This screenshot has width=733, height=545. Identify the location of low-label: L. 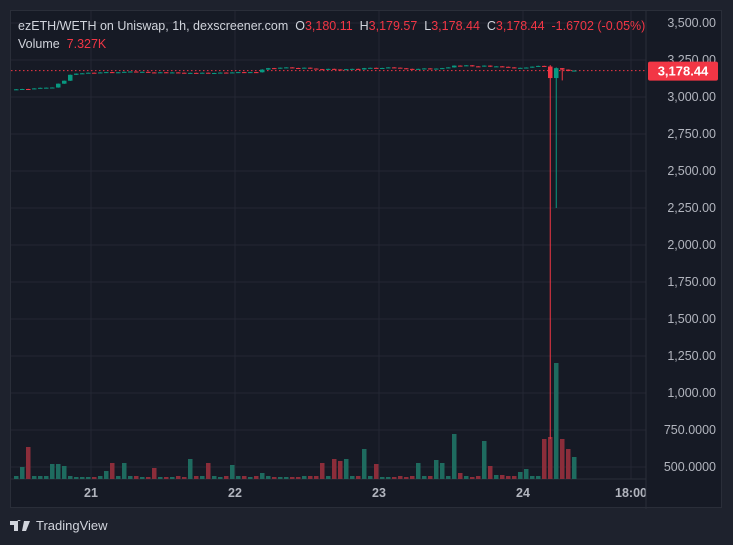
(428, 26).